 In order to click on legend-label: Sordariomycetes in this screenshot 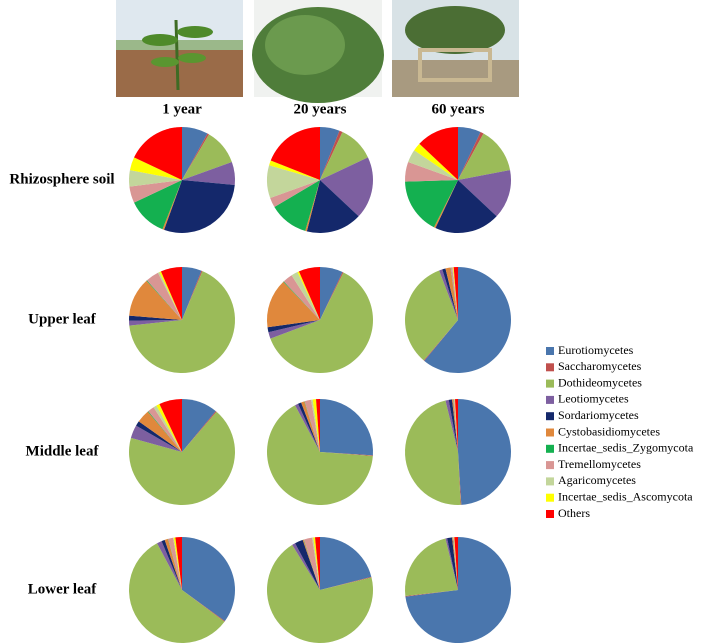, I will do `click(598, 415)`.